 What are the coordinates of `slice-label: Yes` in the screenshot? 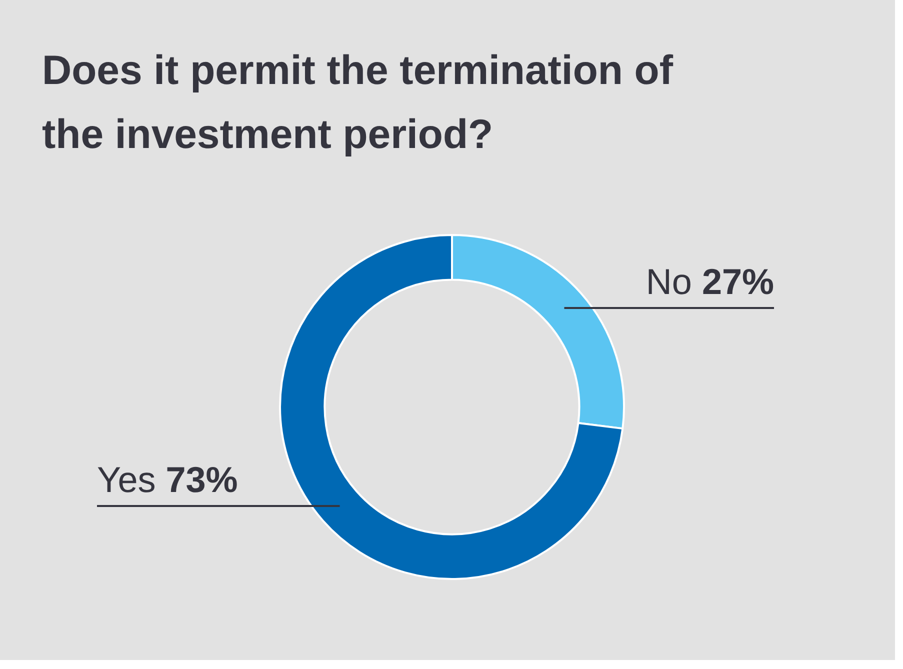 It's located at (131, 479).